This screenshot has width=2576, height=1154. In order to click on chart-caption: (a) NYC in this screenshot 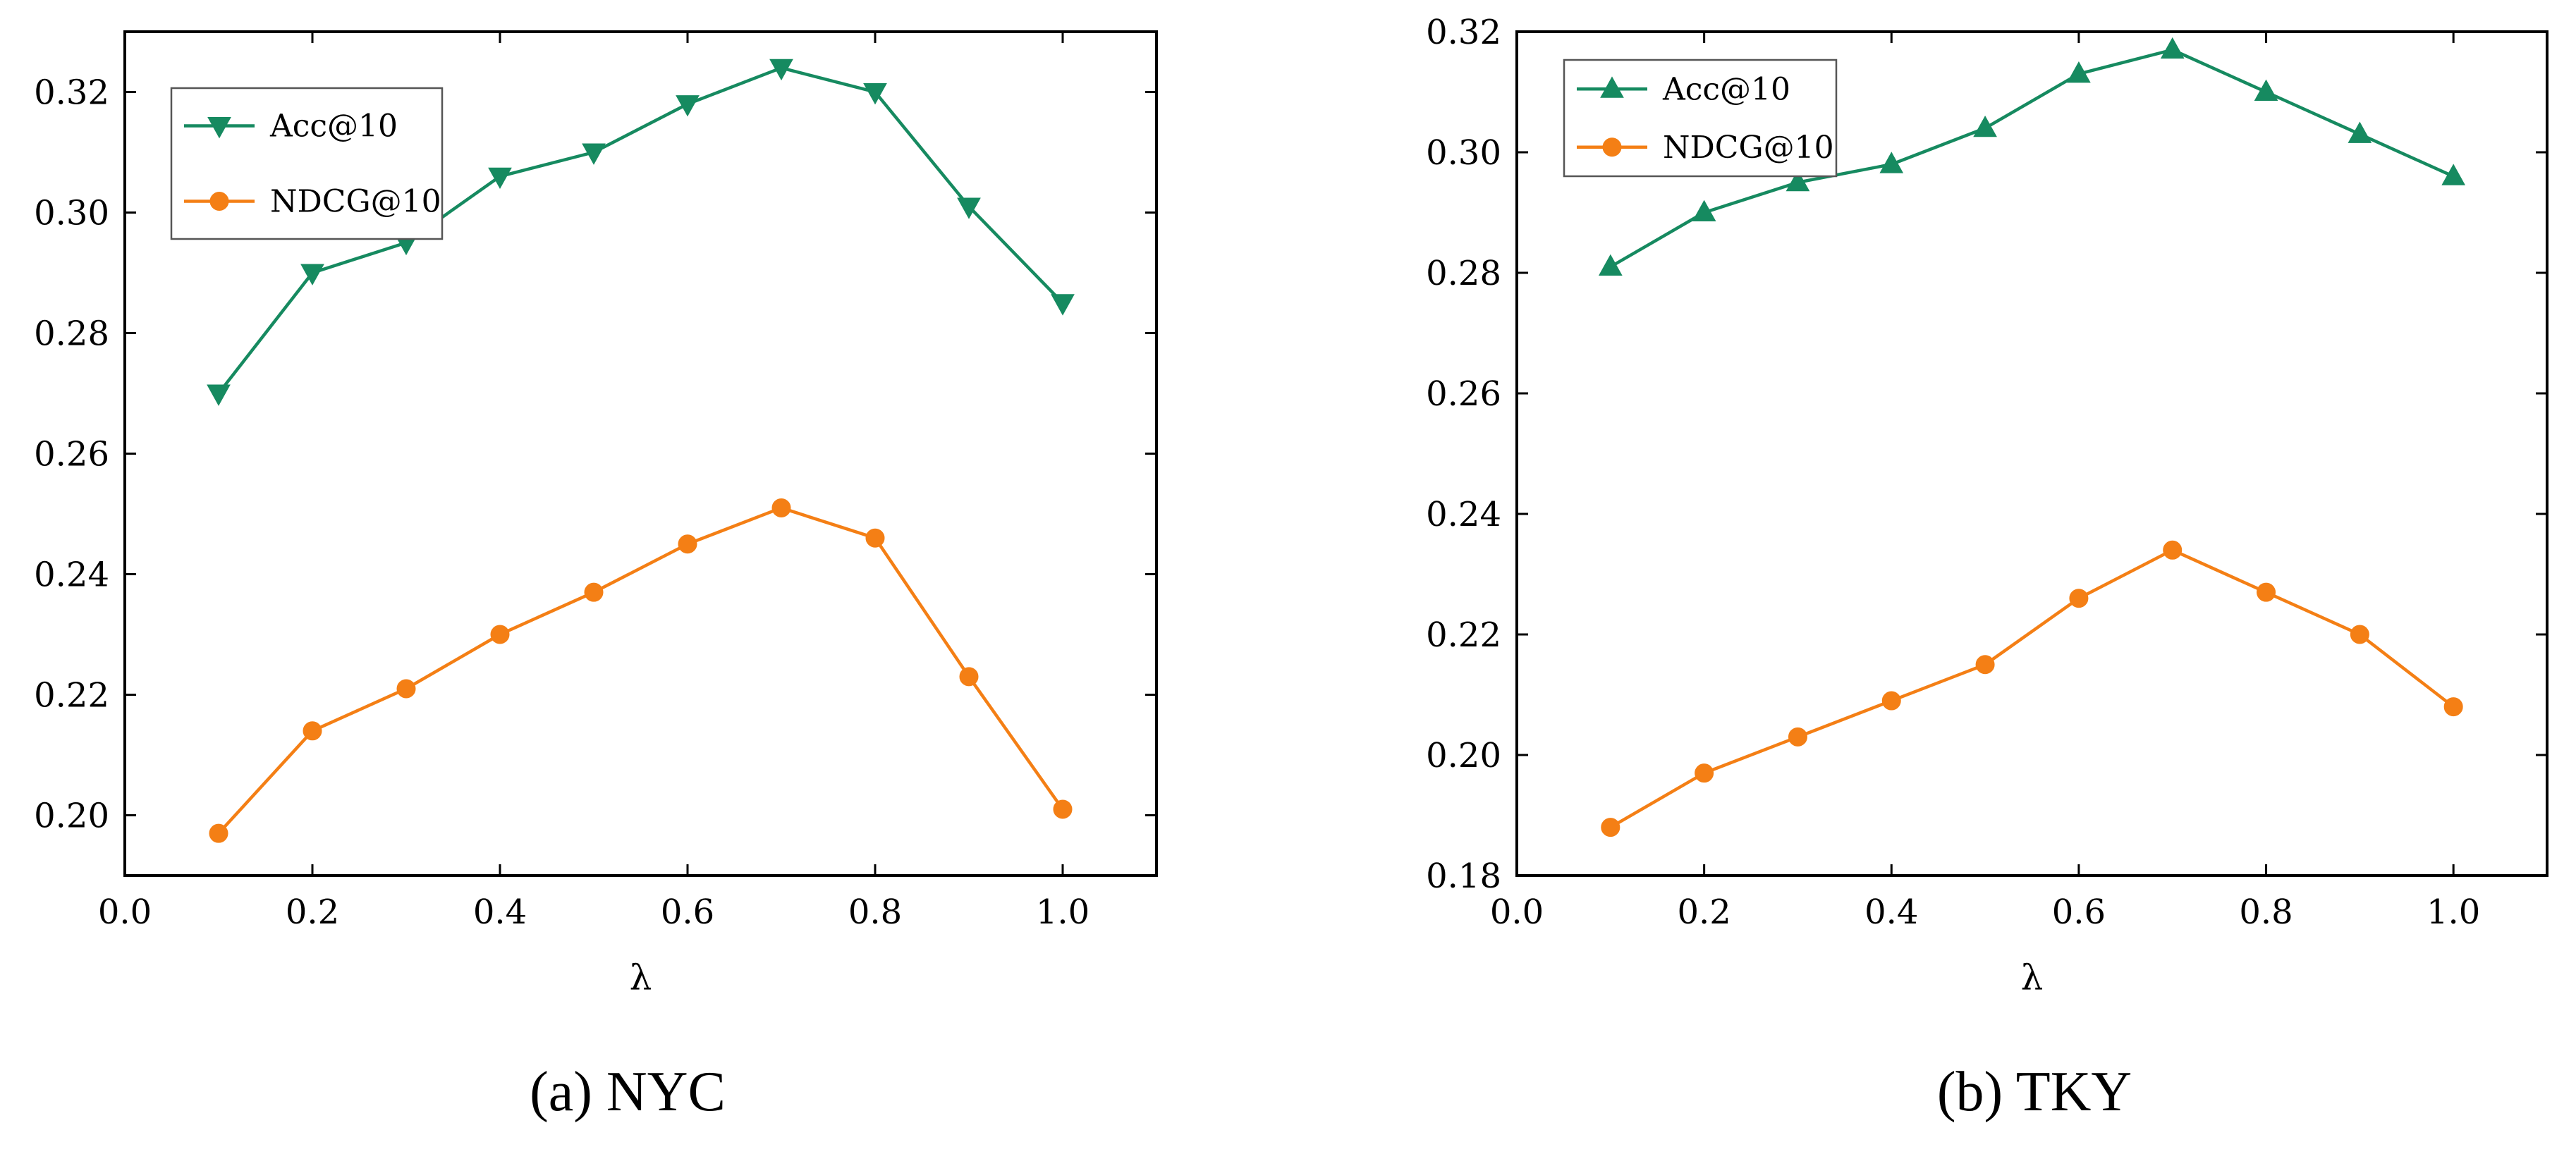, I will do `click(628, 1092)`.